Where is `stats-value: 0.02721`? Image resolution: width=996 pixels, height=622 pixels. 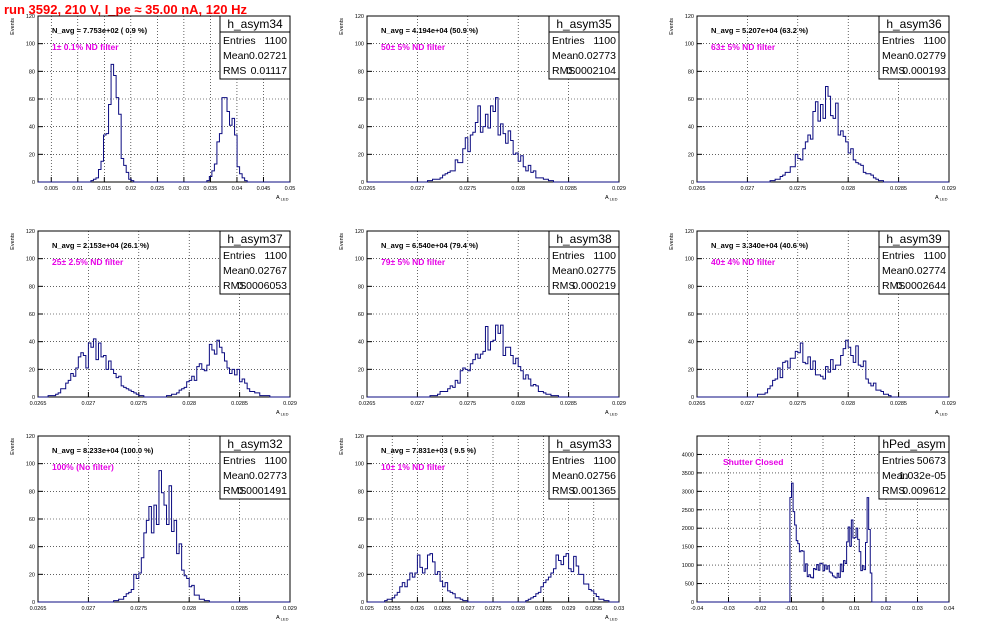
stats-value: 0.02721 is located at coordinates (268, 56).